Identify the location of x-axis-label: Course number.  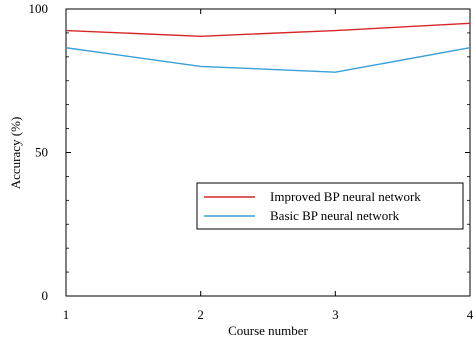
(268, 330).